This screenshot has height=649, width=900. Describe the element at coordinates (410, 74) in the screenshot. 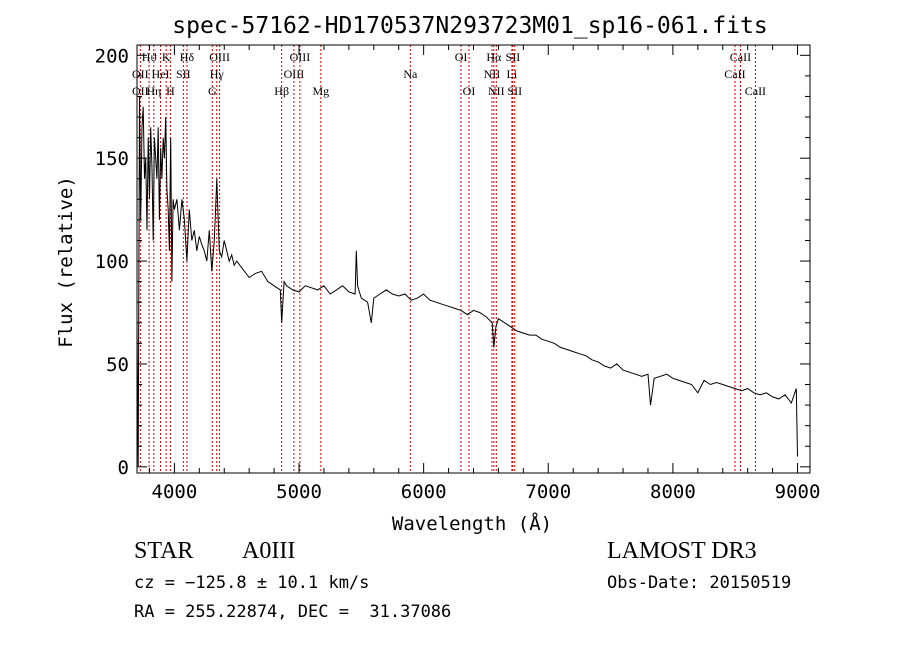

I see `spectral-line-label: Na` at that location.